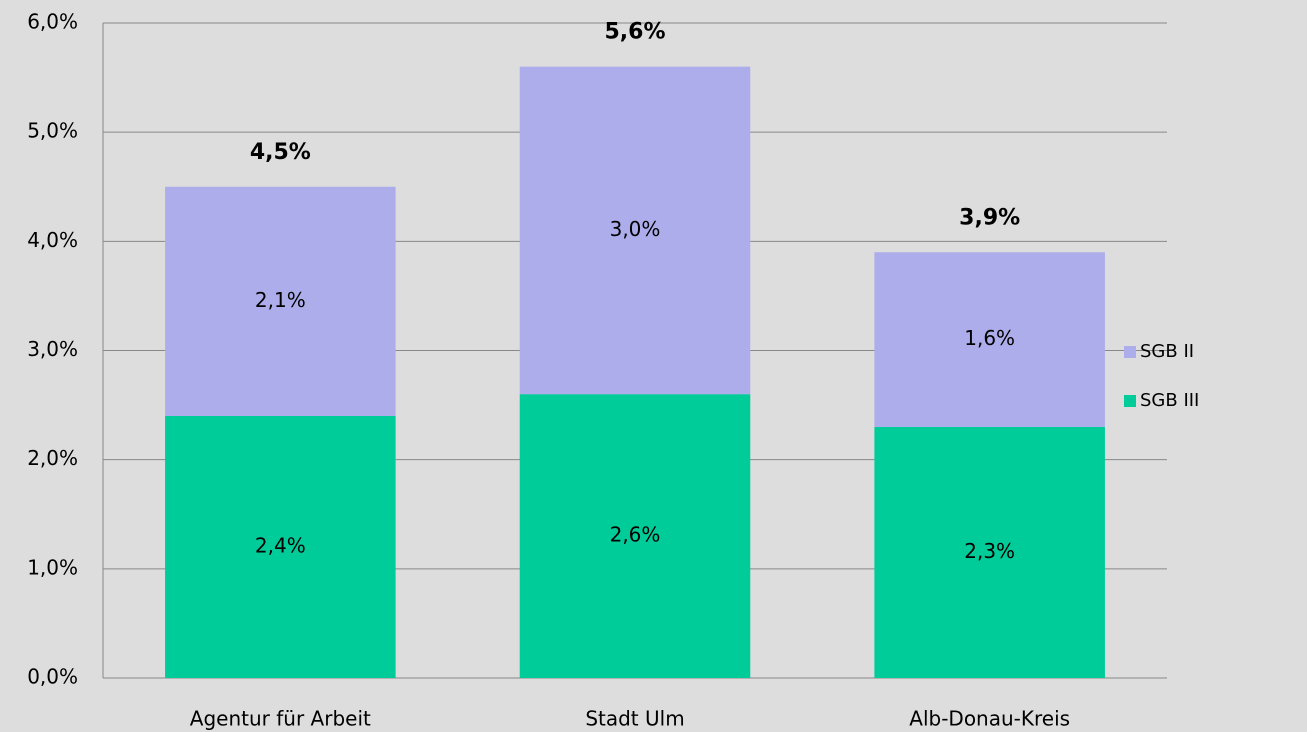  Describe the element at coordinates (52, 22) in the screenshot. I see `y-tick-label: 6,0%` at that location.